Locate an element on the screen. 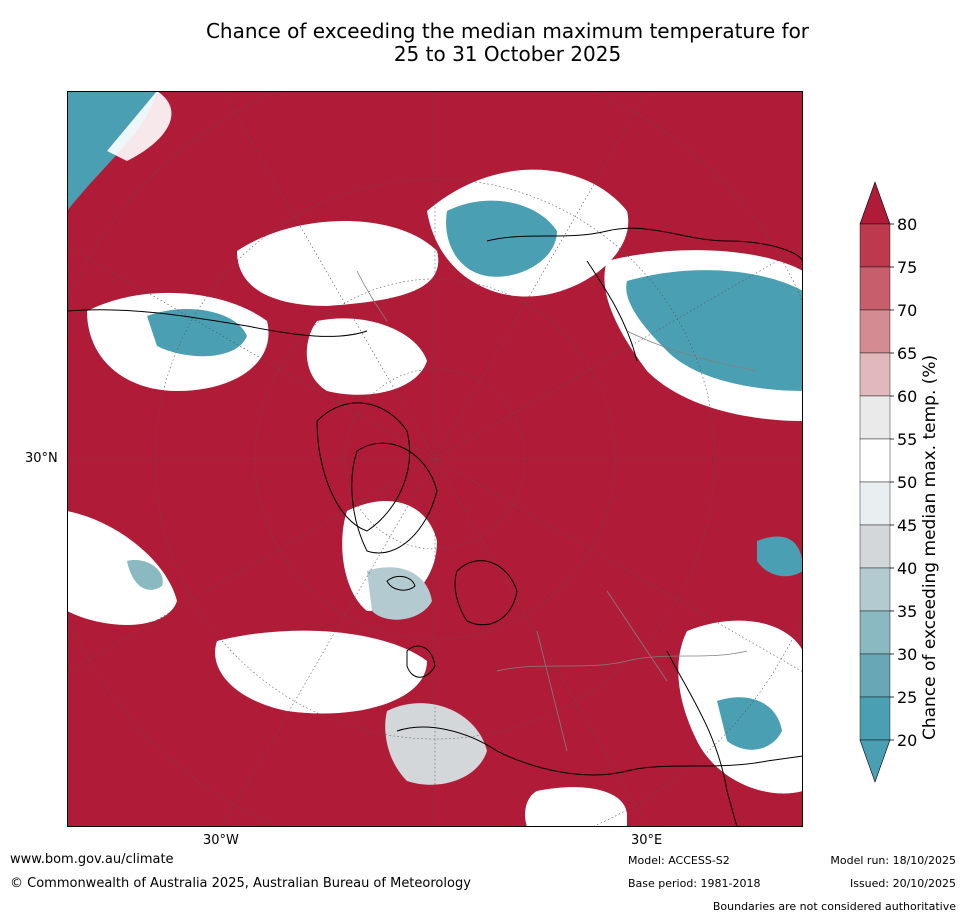 The width and height of the screenshot is (965, 919). colorbar-tick-label: 80 is located at coordinates (907, 224).